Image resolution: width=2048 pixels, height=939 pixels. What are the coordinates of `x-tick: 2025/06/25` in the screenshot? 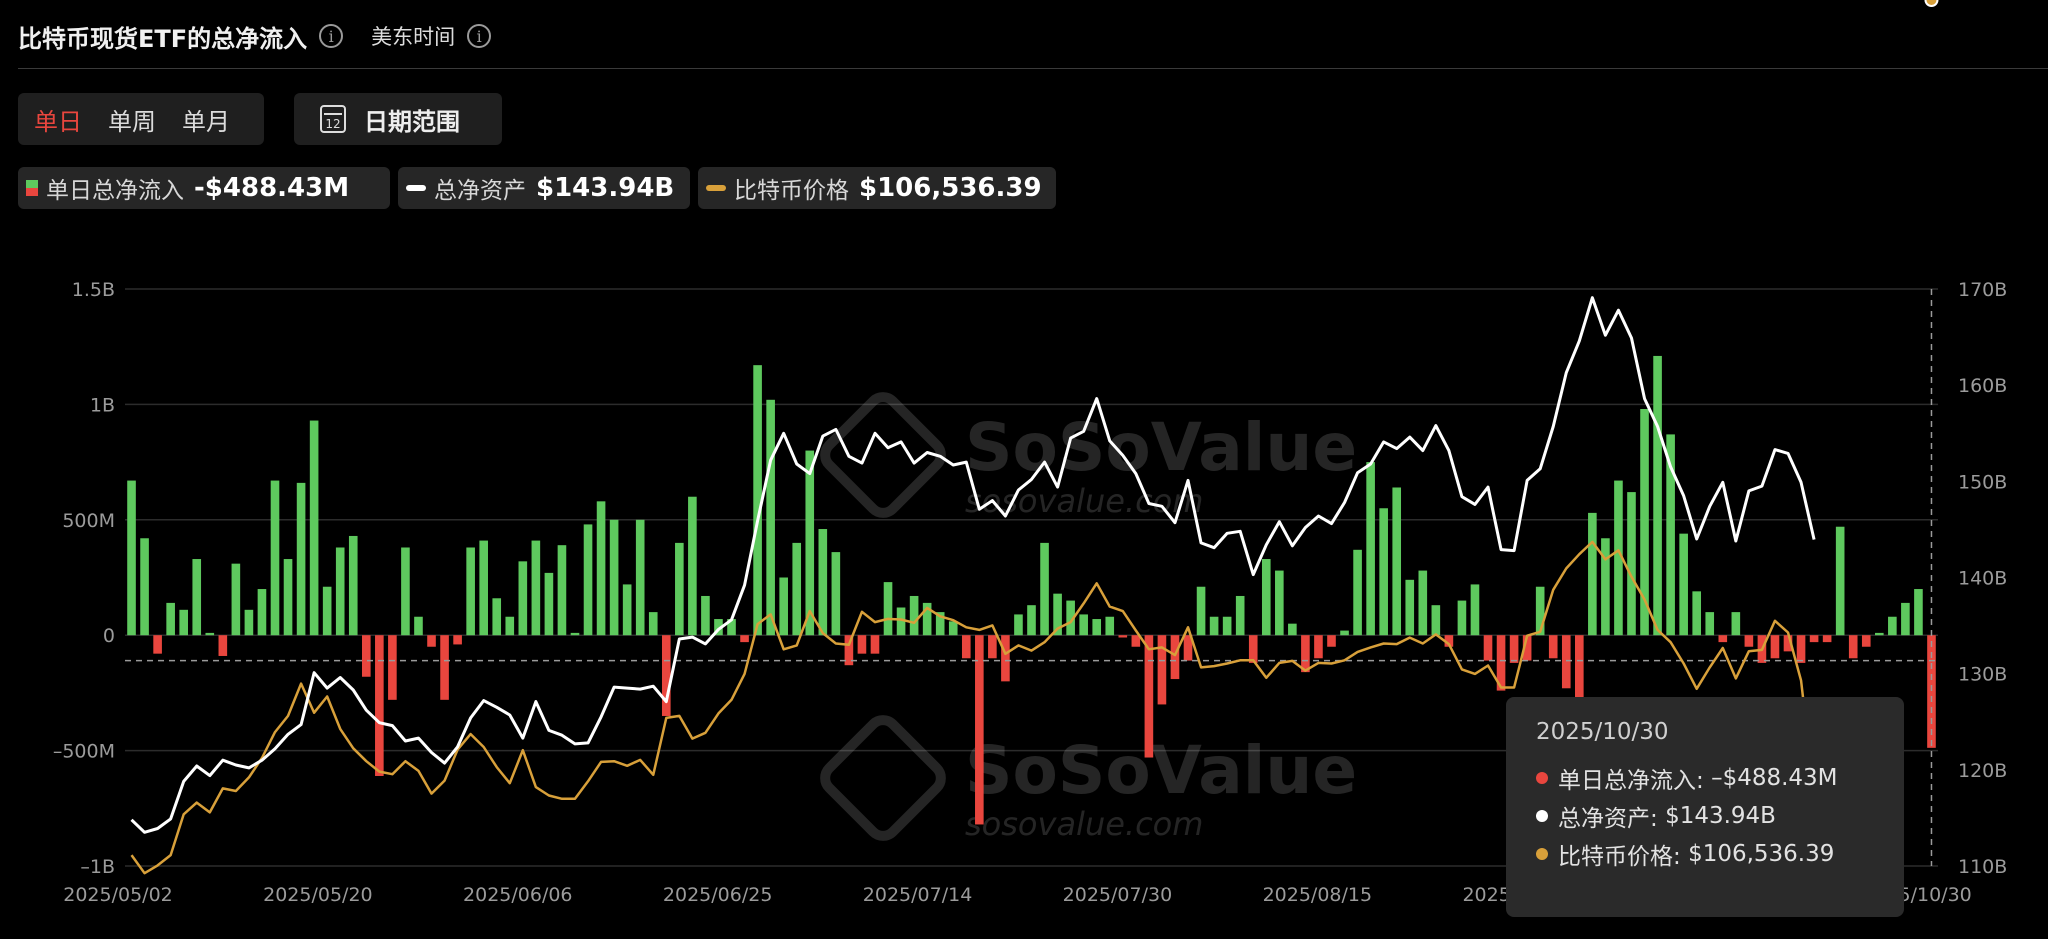 It's located at (718, 895).